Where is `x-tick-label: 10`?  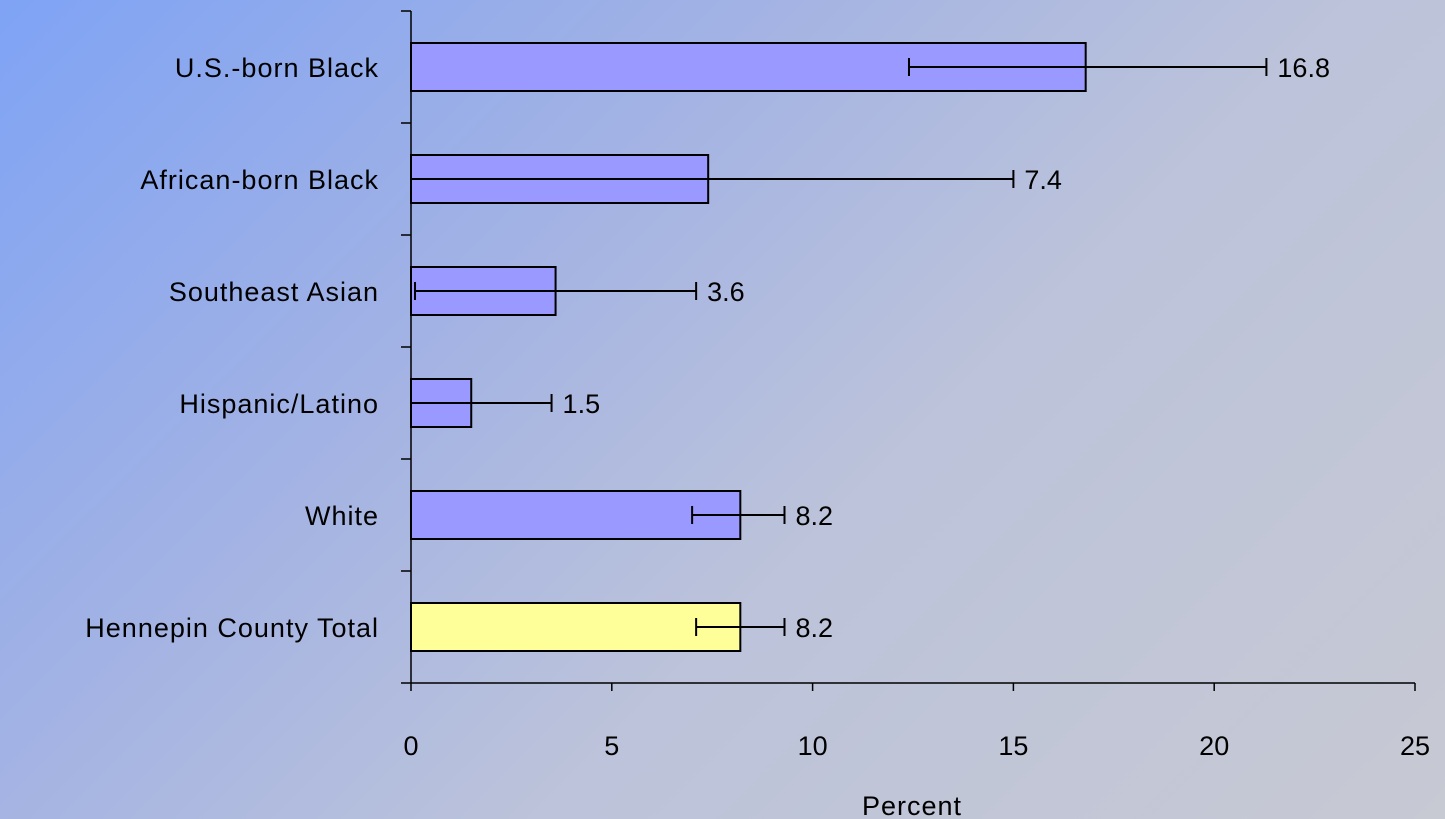 x-tick-label: 10 is located at coordinates (813, 746).